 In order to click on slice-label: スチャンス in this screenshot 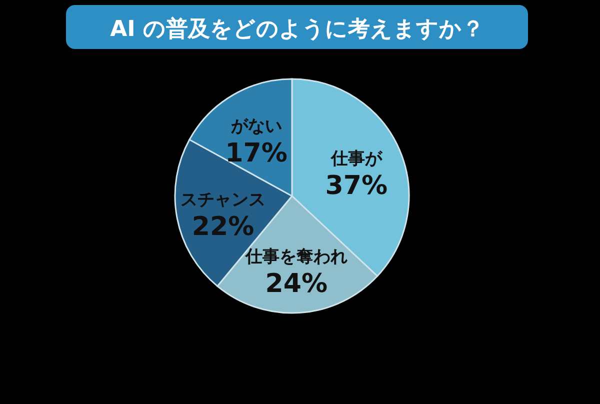, I will do `click(223, 200)`.